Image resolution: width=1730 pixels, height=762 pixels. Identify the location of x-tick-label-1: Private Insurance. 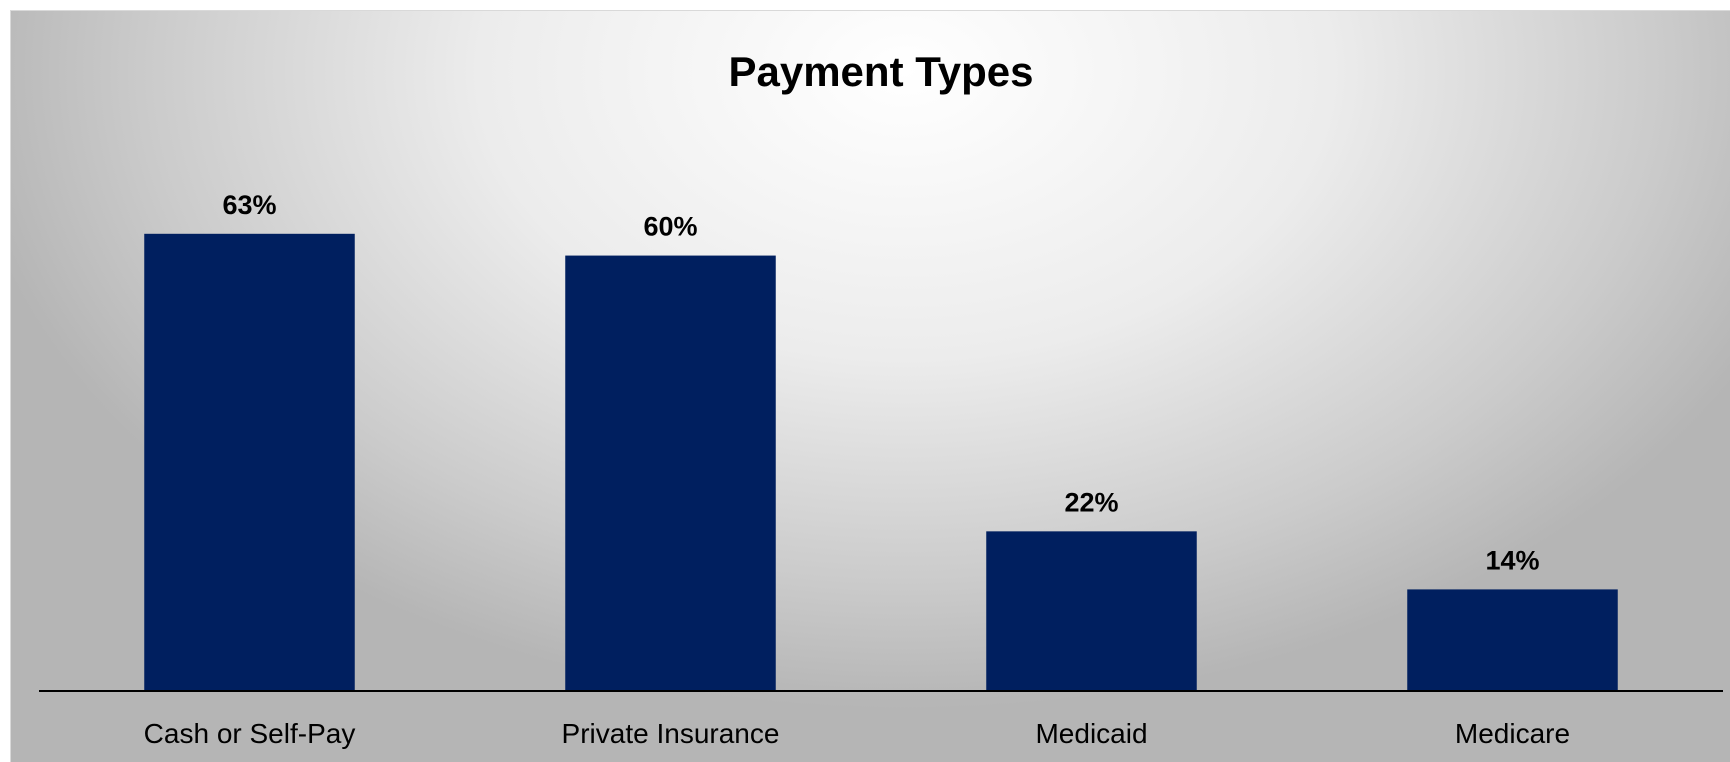
(671, 733).